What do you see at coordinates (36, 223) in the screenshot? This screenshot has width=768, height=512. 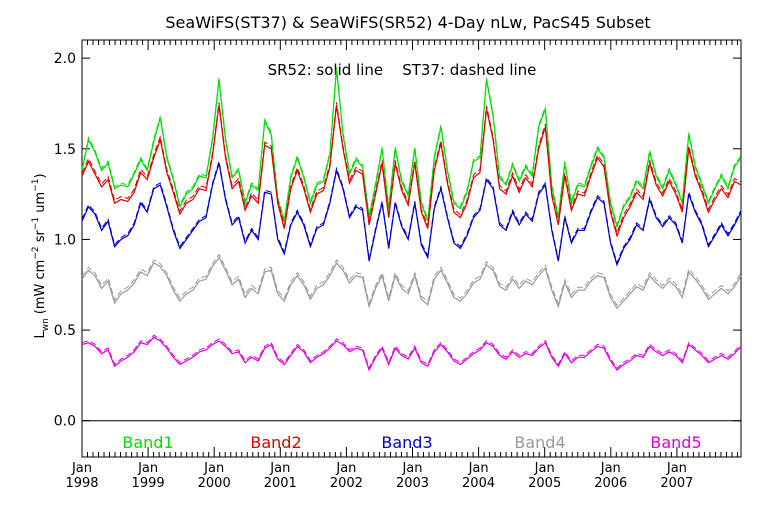 I see `y-axis-label-exp2: −1` at bounding box center [36, 223].